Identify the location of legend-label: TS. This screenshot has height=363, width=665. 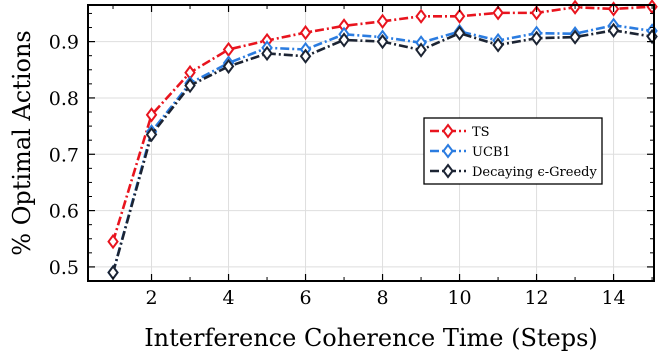
(481, 132).